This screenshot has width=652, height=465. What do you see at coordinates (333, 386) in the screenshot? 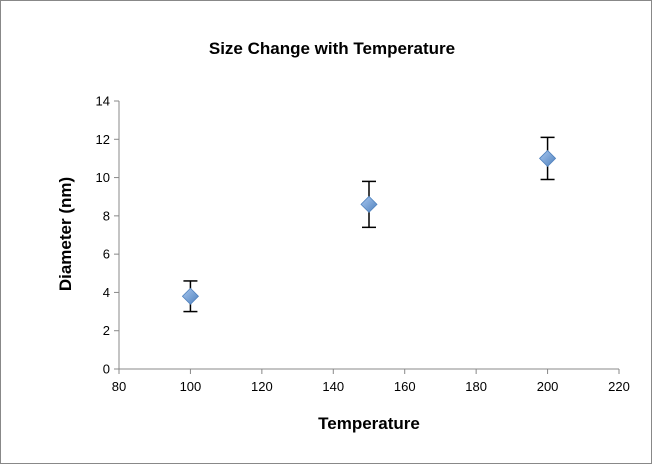
I see `x-tick-label: 140` at bounding box center [333, 386].